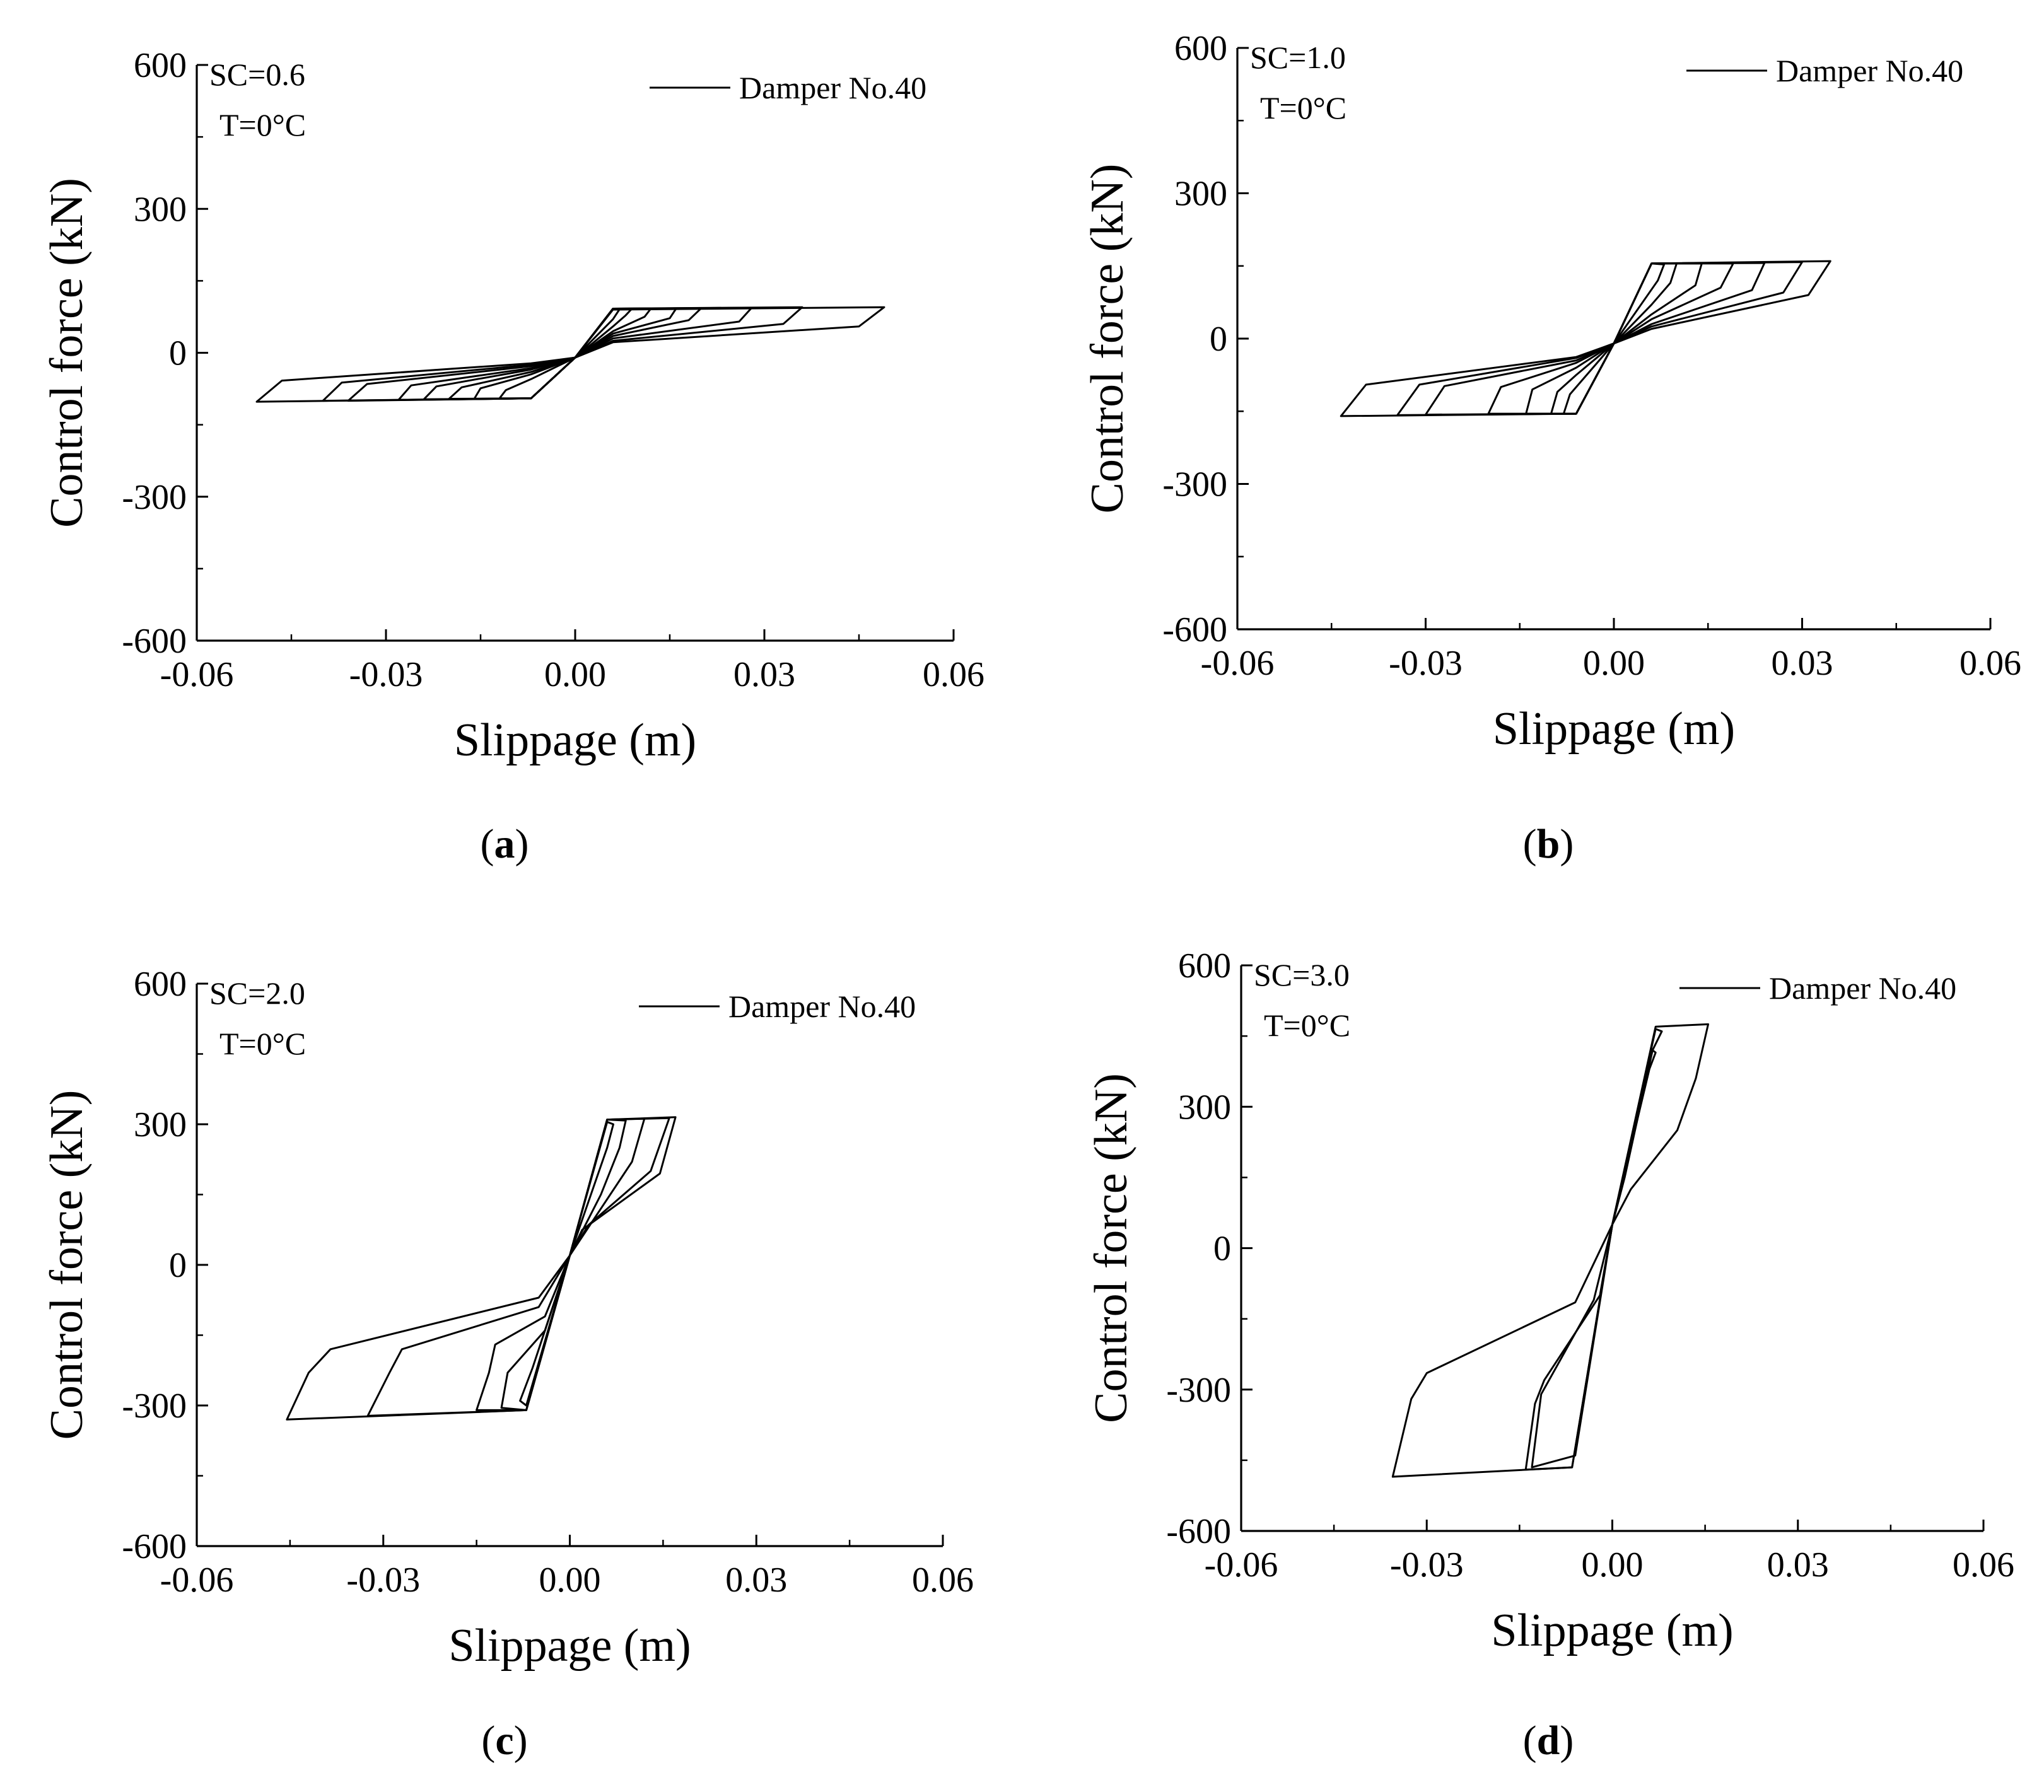  I want to click on panel-label-letter: c, so click(504, 1741).